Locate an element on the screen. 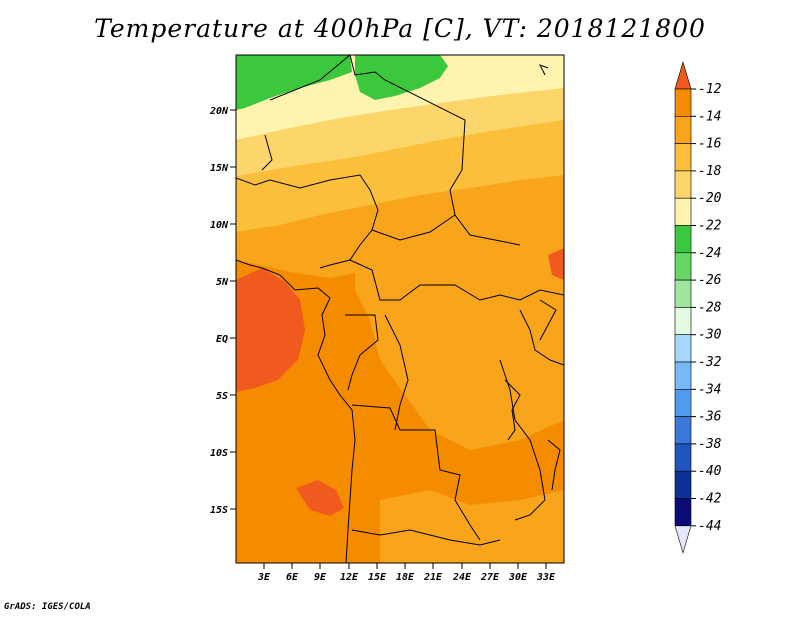  colorbar-label: -34 is located at coordinates (709, 389).